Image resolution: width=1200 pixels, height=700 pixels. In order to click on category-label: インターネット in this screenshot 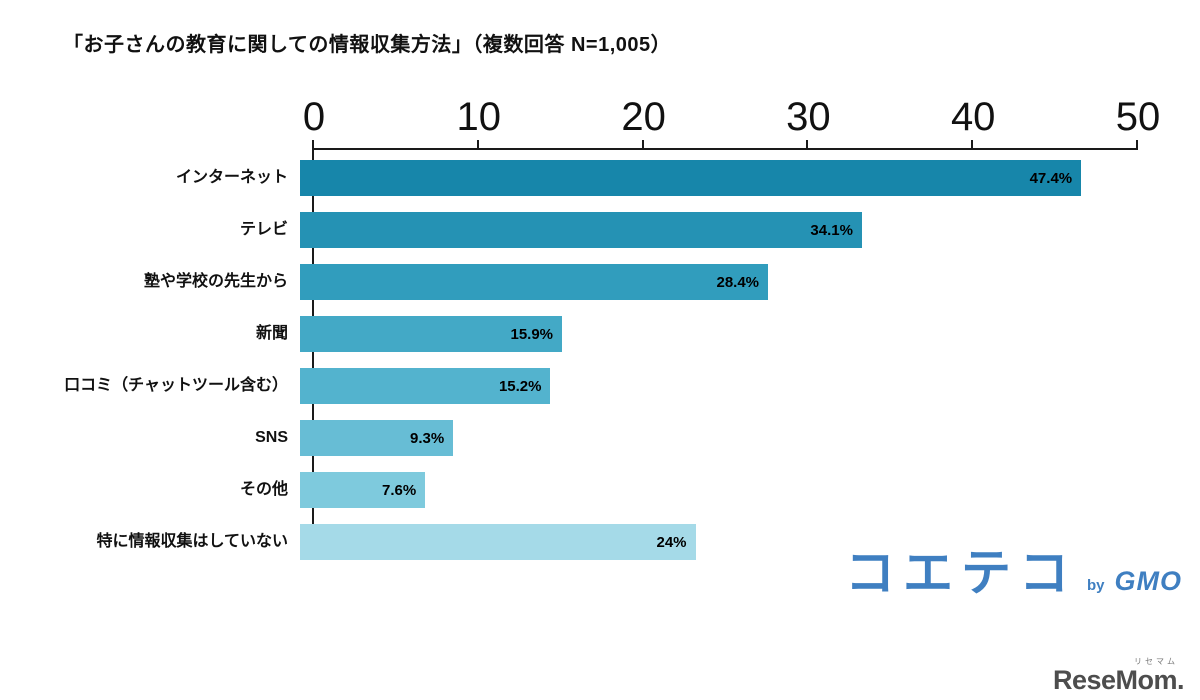, I will do `click(231, 178)`.